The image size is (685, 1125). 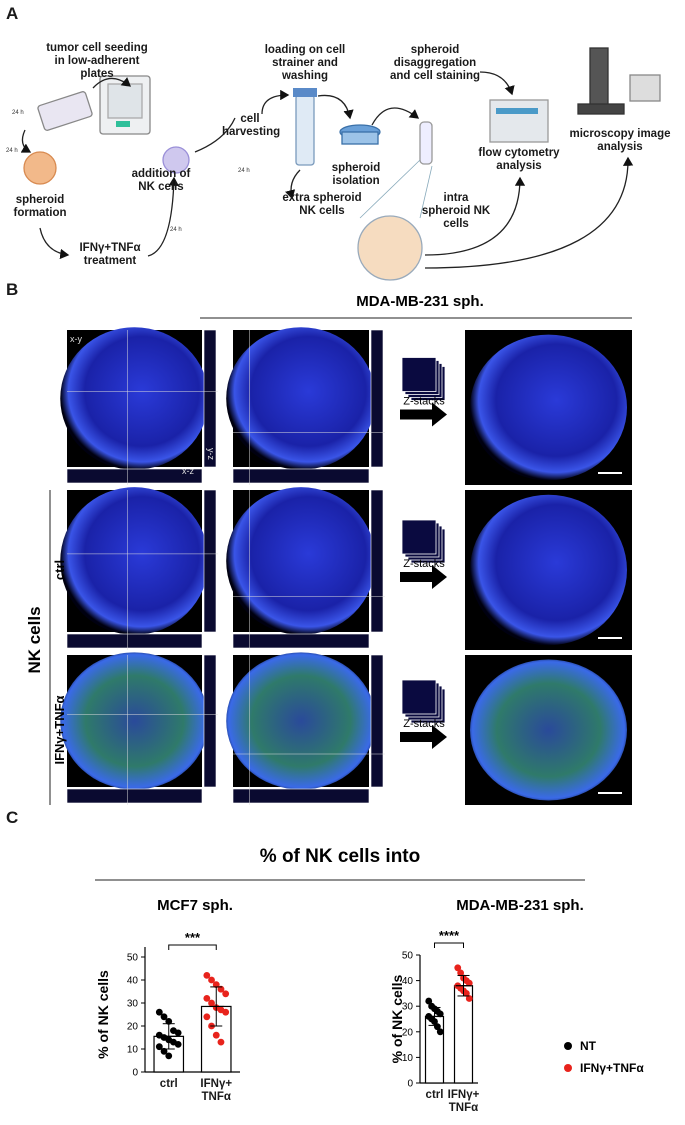 What do you see at coordinates (356, 174) in the screenshot?
I see `workflow-step: spheroid isolation` at bounding box center [356, 174].